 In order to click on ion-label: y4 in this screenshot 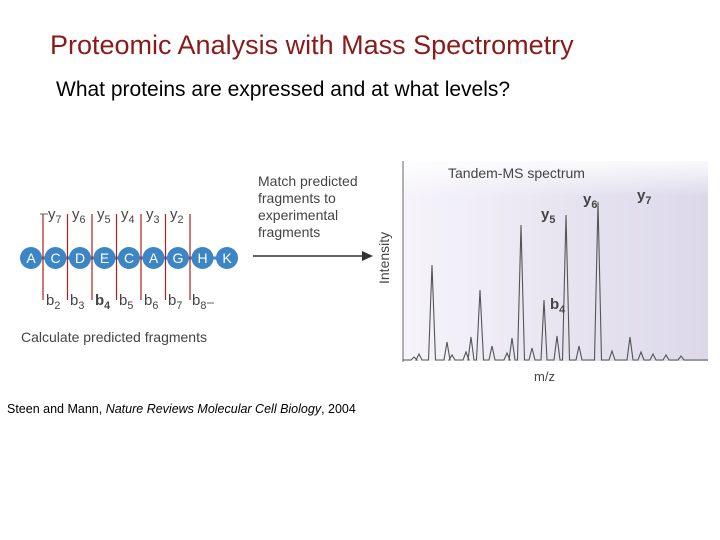, I will do `click(128, 216)`.